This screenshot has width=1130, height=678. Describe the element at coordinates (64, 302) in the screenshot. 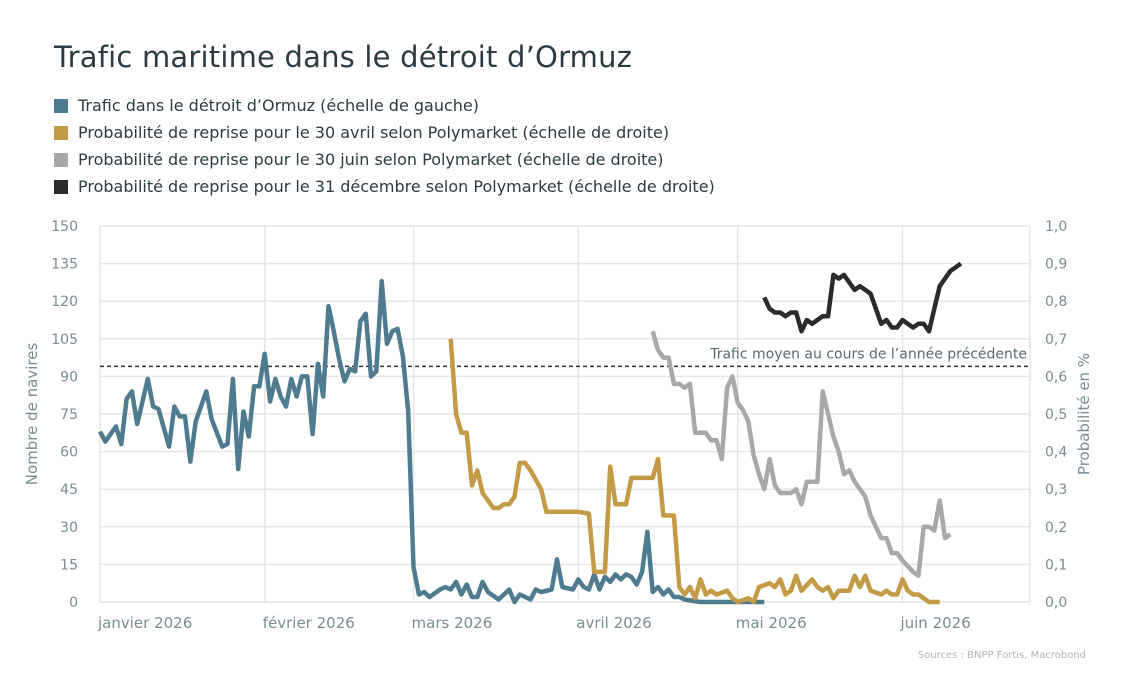

I see `y-tick-label-left: 120` at that location.